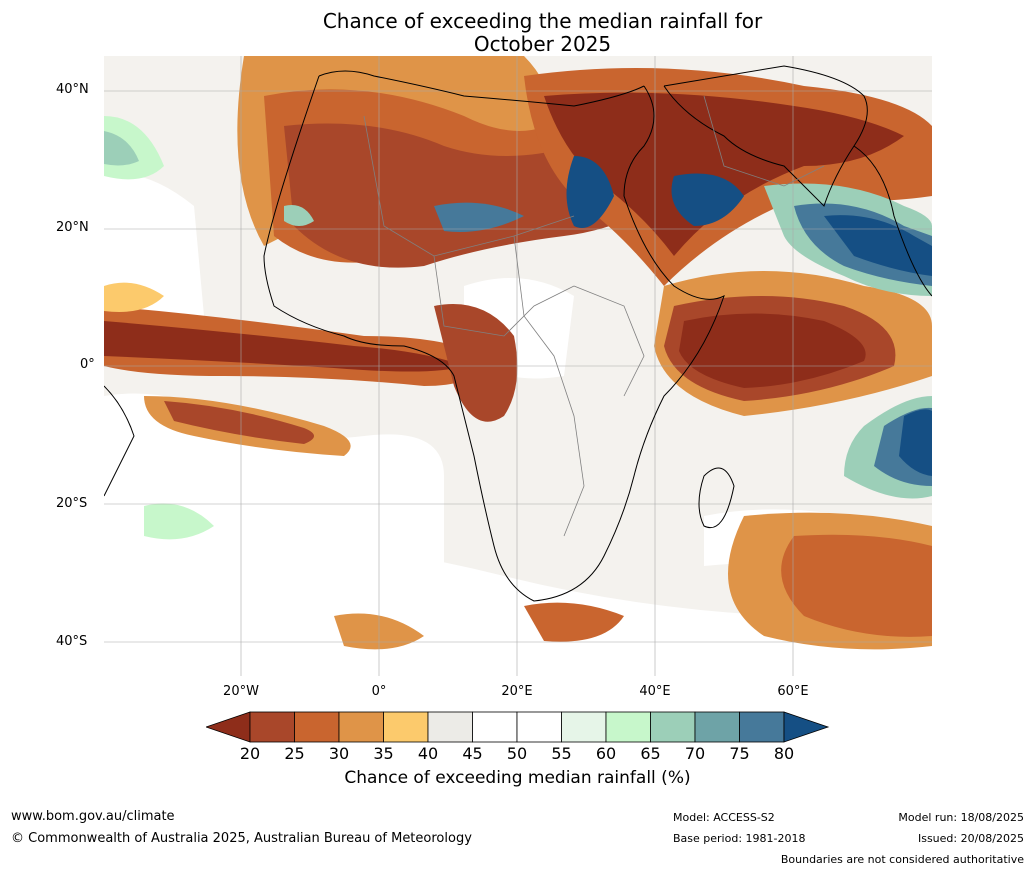 The height and width of the screenshot is (873, 1035). Describe the element at coordinates (517, 691) in the screenshot. I see `lon-label-20e: 20°E` at that location.